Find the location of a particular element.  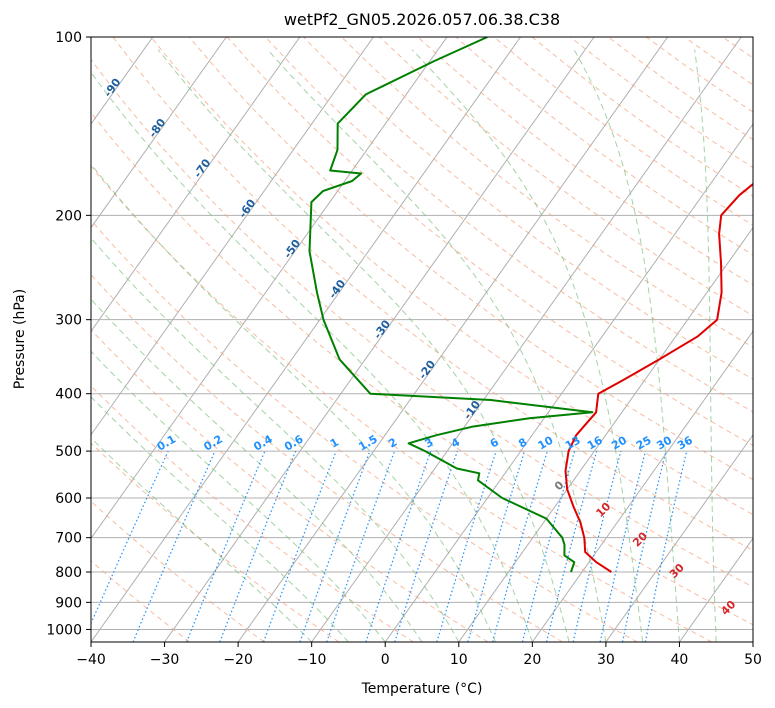

isotherm-label: -70 is located at coordinates (202, 168).